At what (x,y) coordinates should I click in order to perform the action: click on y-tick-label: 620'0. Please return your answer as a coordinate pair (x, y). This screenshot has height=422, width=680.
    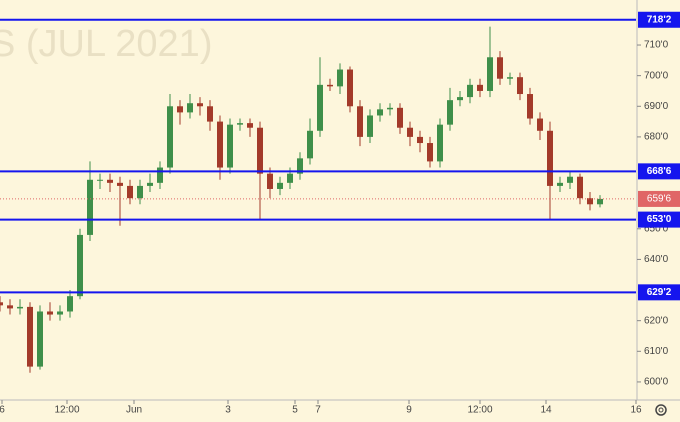
    Looking at the image, I should click on (656, 320).